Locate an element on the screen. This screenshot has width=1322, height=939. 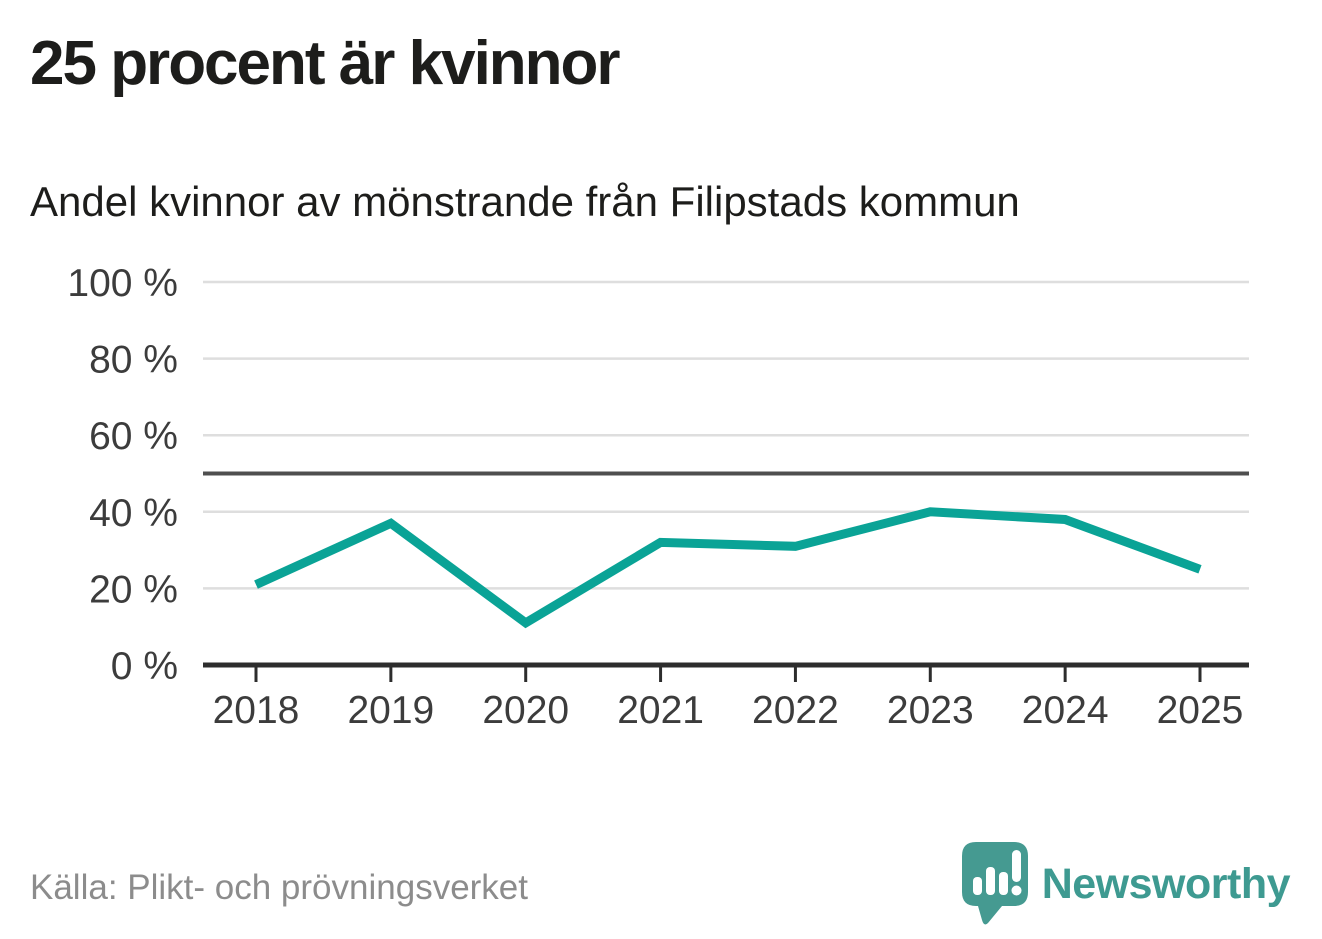
y-tick-label-0: 0 % is located at coordinates (144, 666).